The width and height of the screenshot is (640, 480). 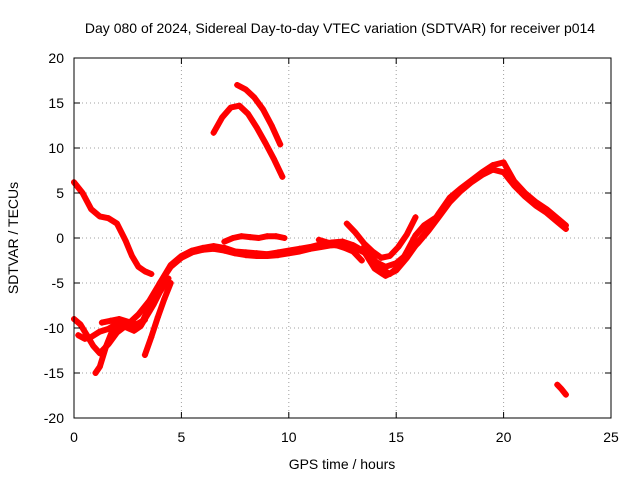 What do you see at coordinates (396, 437) in the screenshot?
I see `x-tick-label: 15` at bounding box center [396, 437].